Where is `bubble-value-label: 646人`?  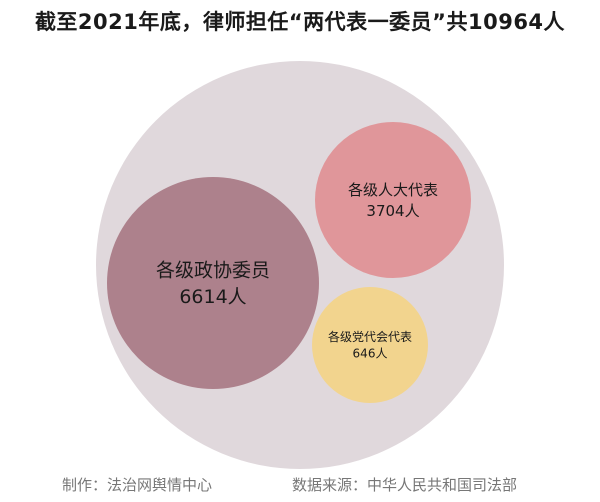 bubble-value-label: 646人 is located at coordinates (370, 354).